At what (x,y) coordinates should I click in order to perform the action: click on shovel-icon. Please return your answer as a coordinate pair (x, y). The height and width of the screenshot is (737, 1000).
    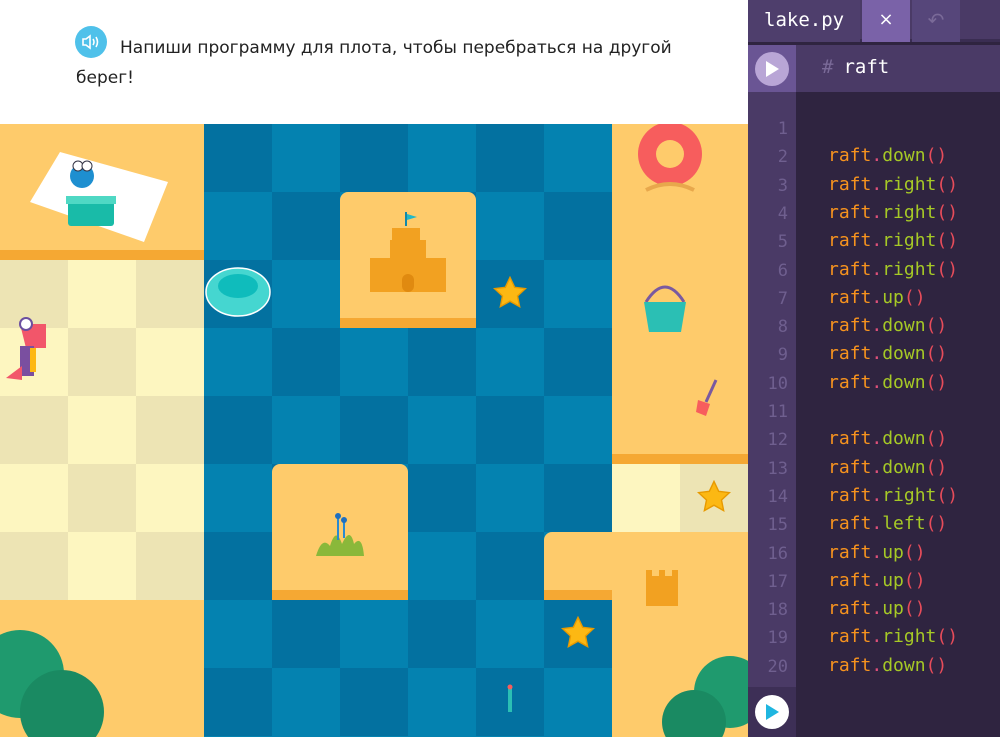
    Looking at the image, I should click on (707, 397).